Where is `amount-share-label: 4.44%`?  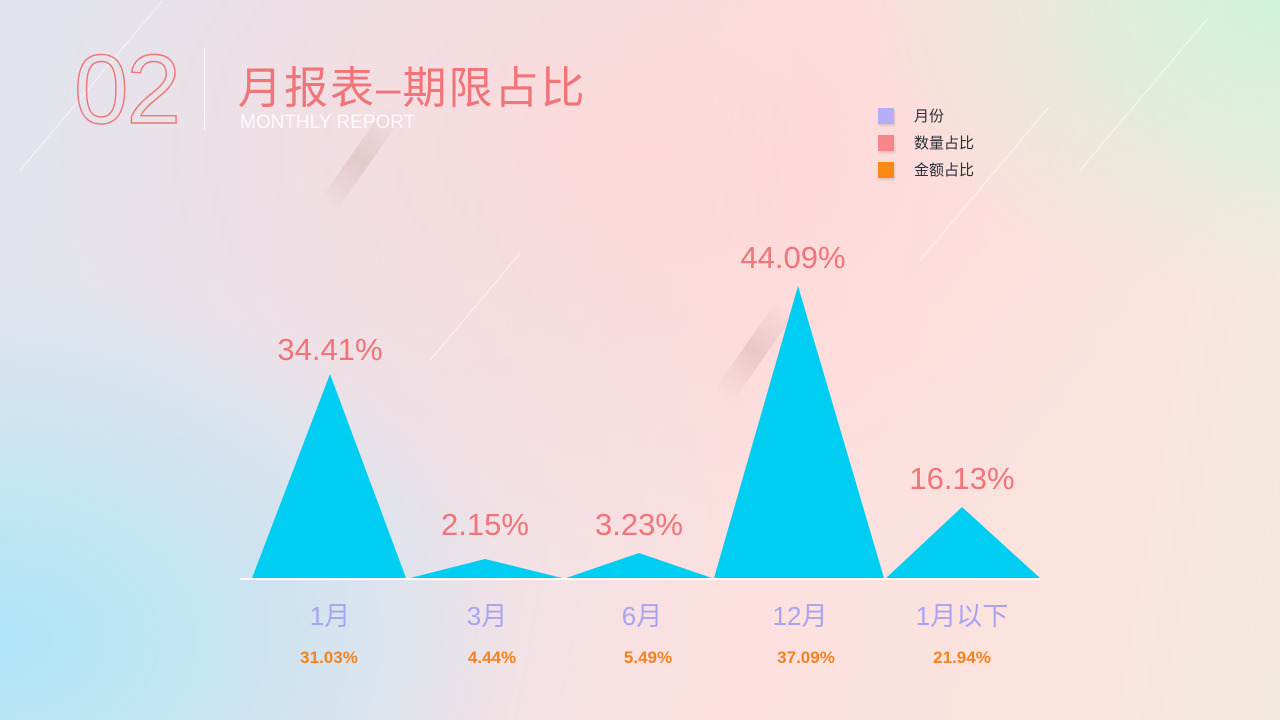
amount-share-label: 4.44% is located at coordinates (492, 657).